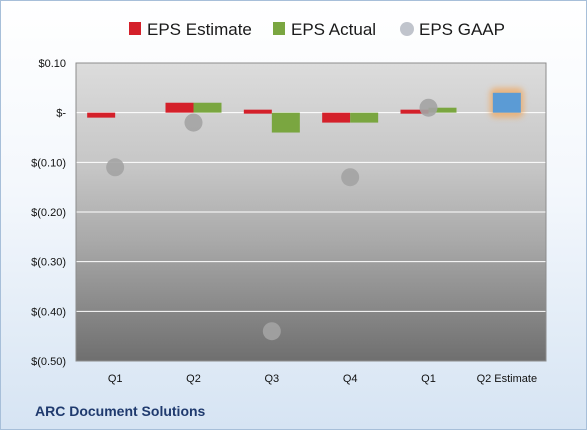  Describe the element at coordinates (462, 29) in the screenshot. I see `legend-label: EPS GAAP` at that location.